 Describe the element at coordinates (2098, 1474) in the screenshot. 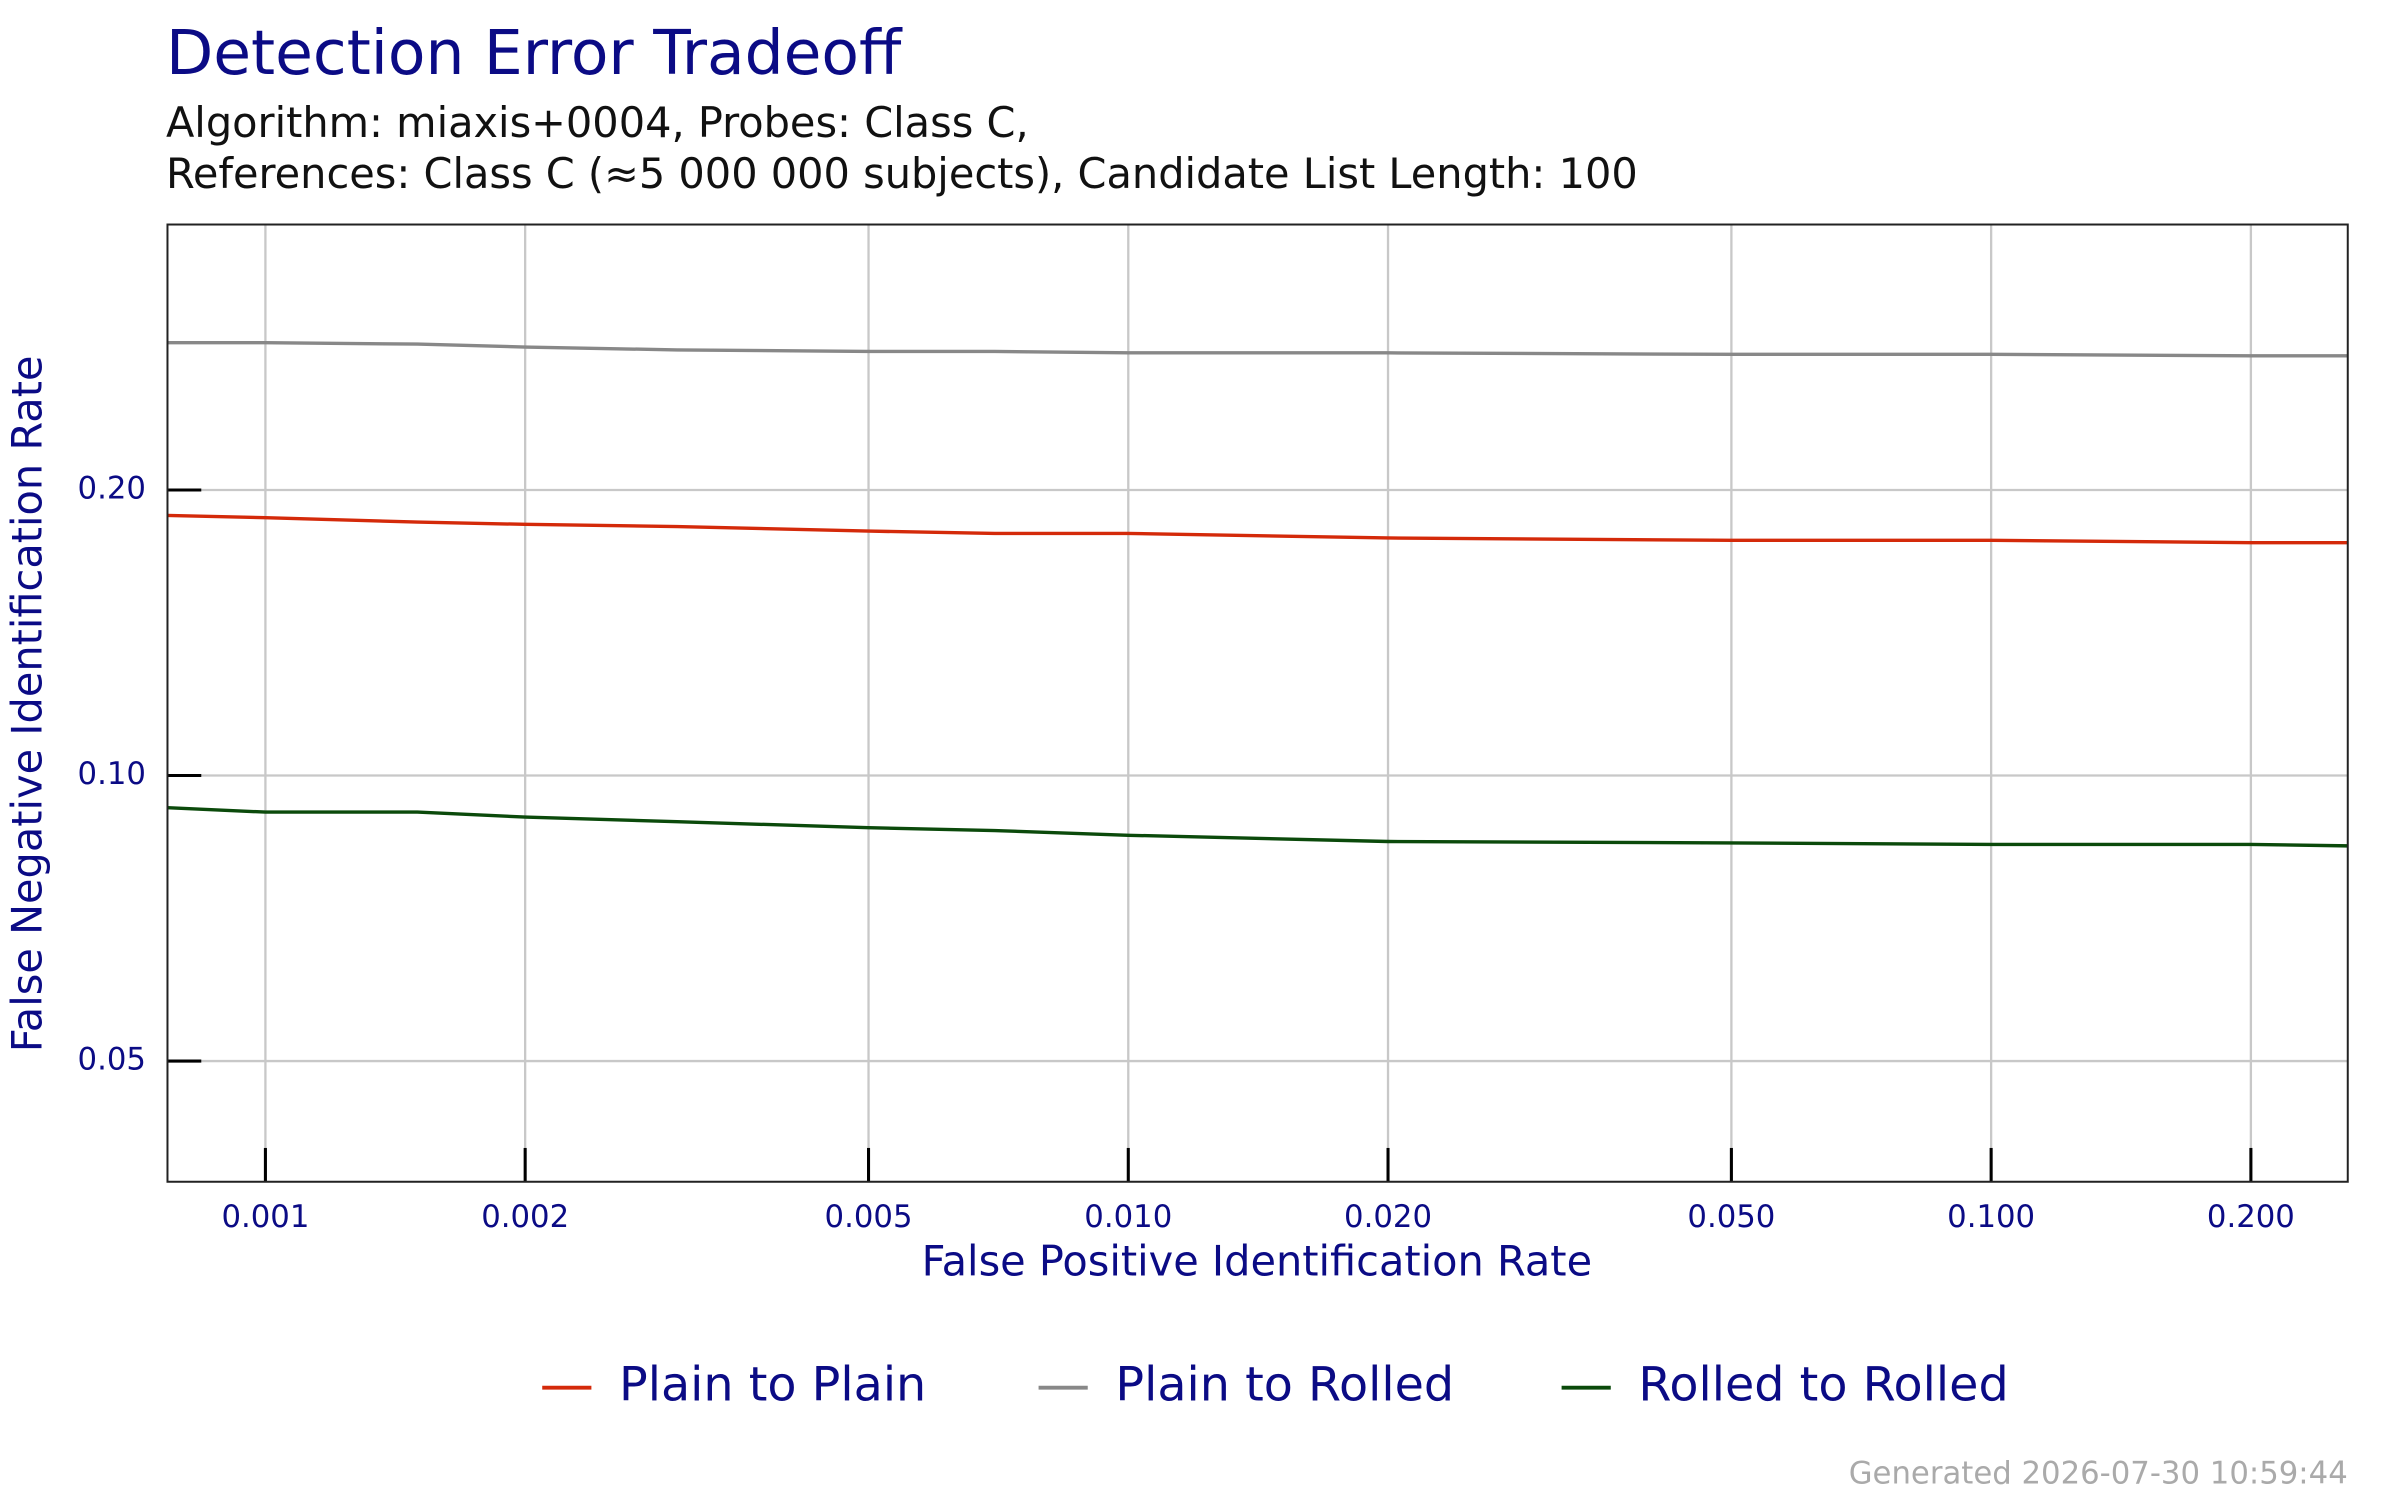

I see `footer: Generated 2026-07-30 10:59:44` at that location.